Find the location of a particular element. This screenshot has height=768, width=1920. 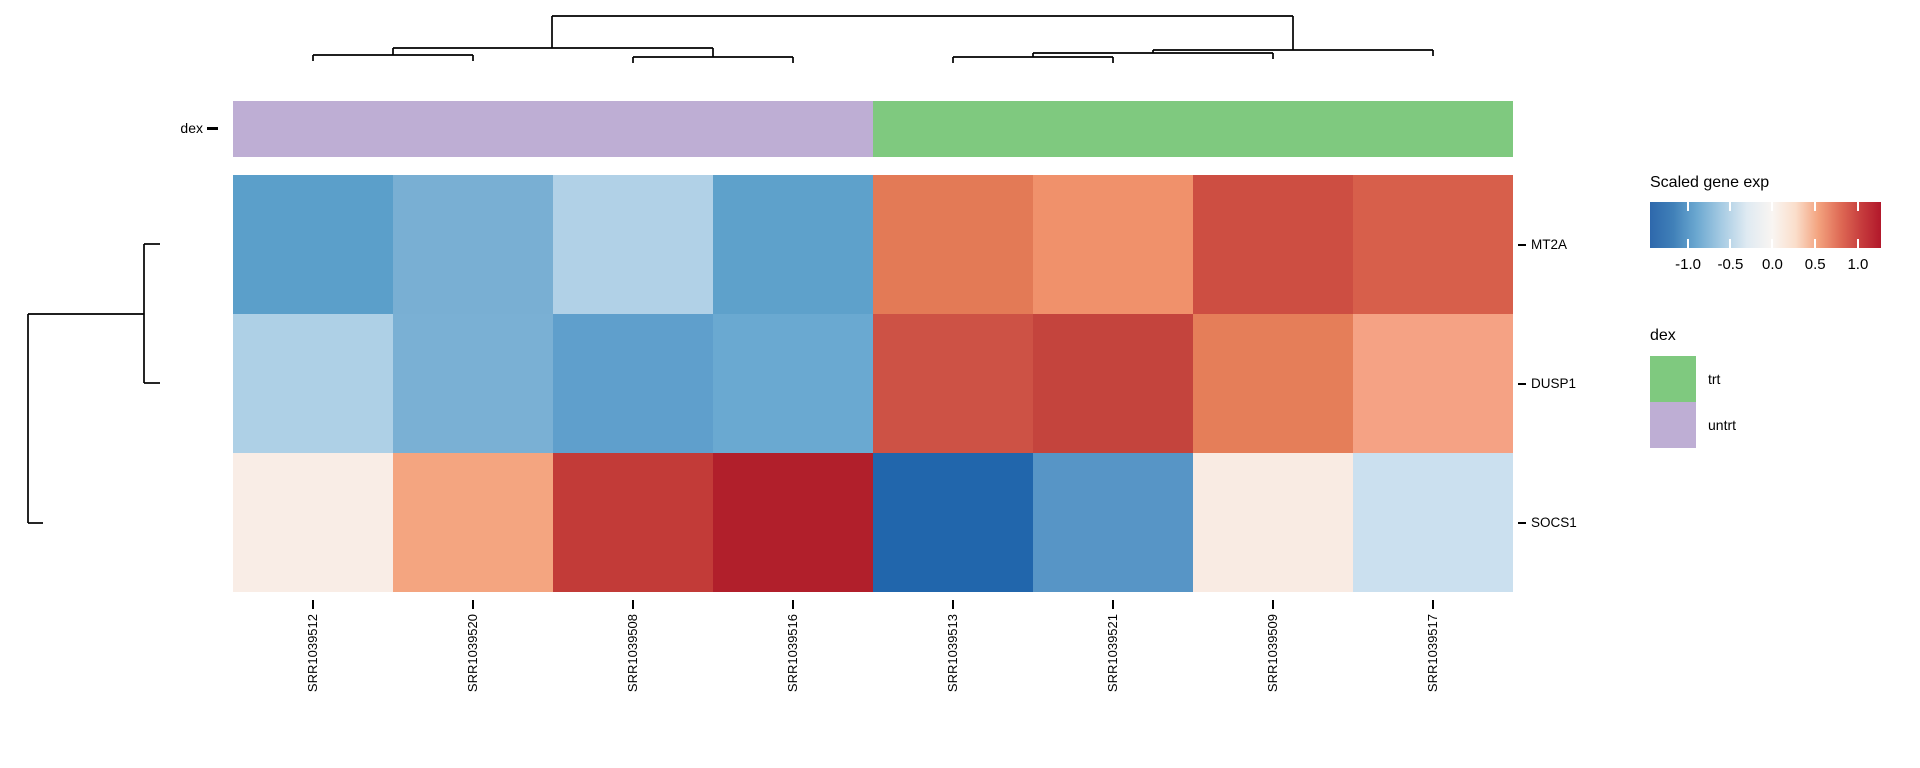

colorbar-tick-label-0.0: 0.0 is located at coordinates (1772, 264).